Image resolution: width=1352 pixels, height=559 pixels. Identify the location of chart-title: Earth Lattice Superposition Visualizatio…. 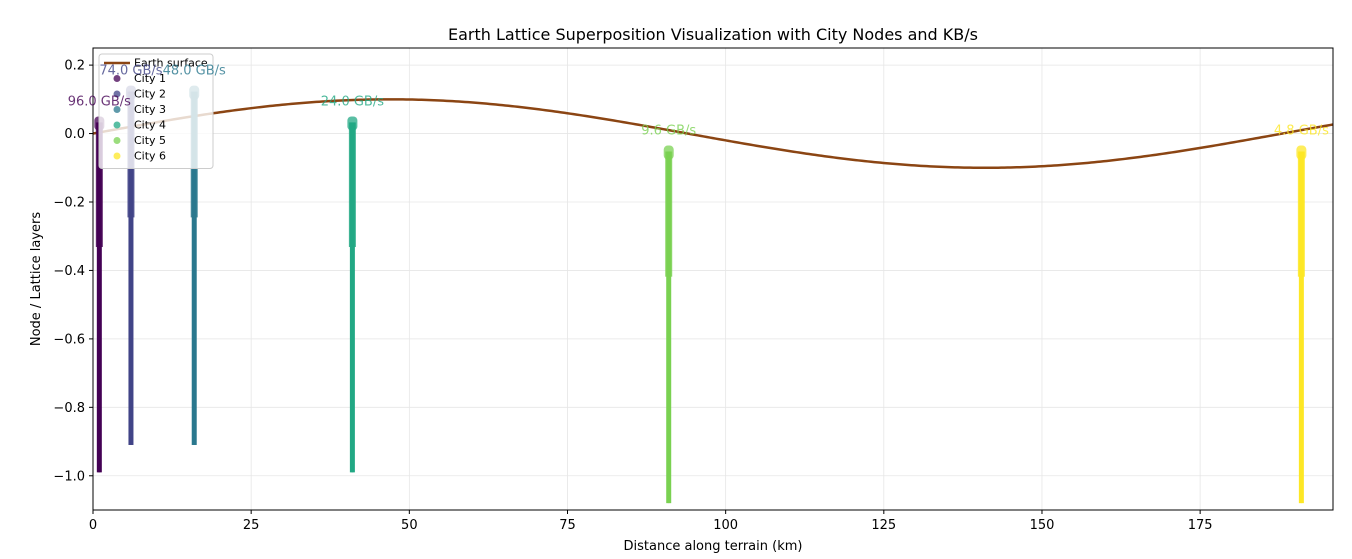
(713, 34).